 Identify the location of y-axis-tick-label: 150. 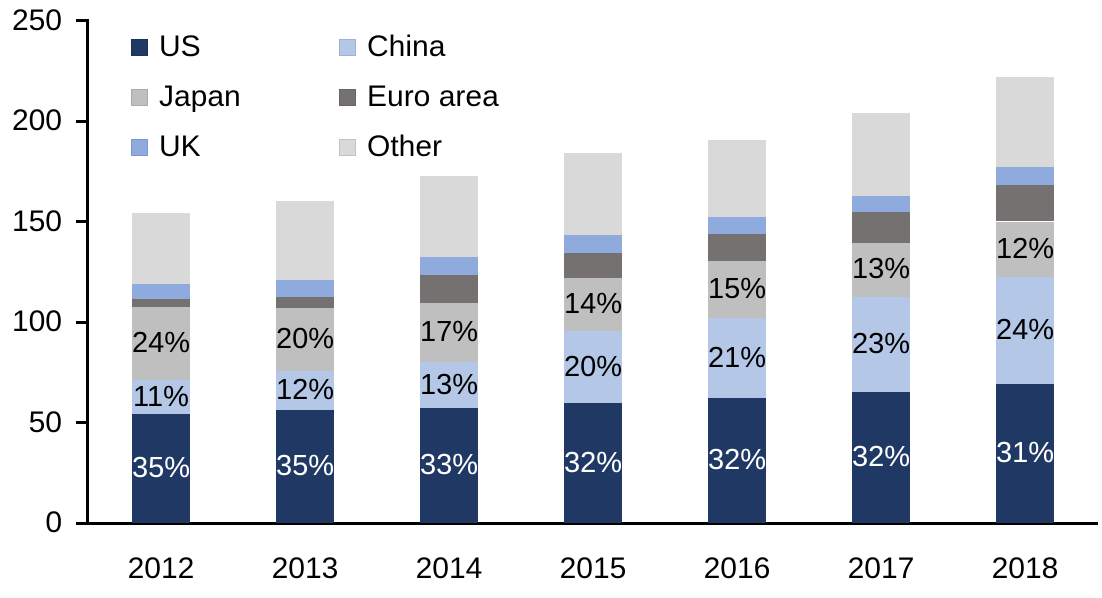
(36, 221).